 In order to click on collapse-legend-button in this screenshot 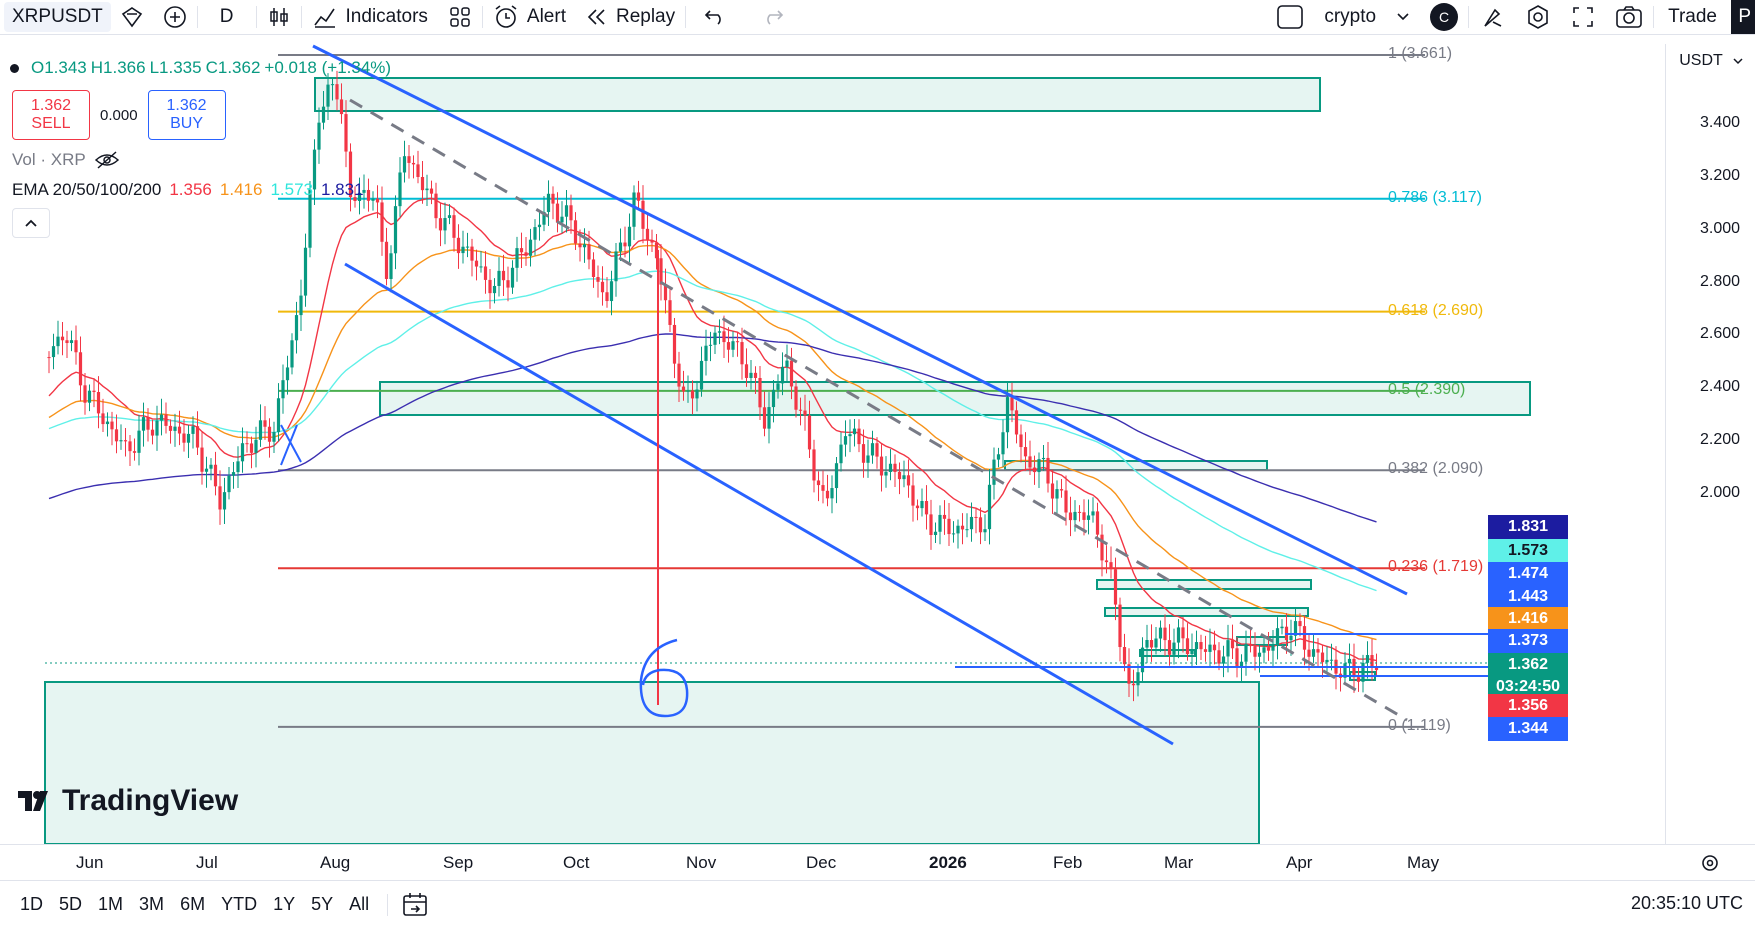, I will do `click(31, 223)`.